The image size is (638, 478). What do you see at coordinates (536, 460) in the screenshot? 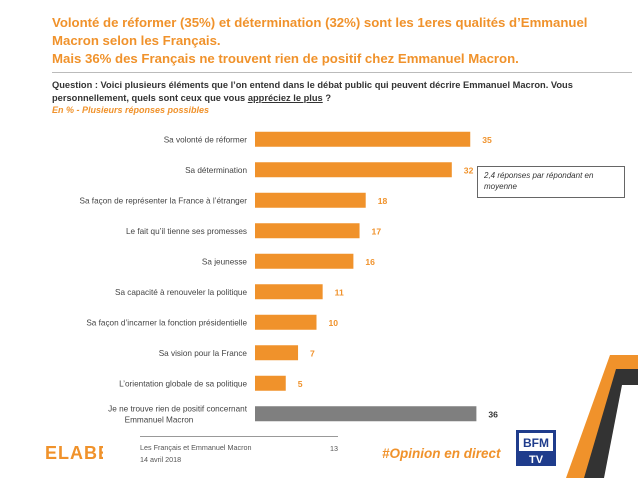
I see `tv-logo-text: TV` at bounding box center [536, 460].